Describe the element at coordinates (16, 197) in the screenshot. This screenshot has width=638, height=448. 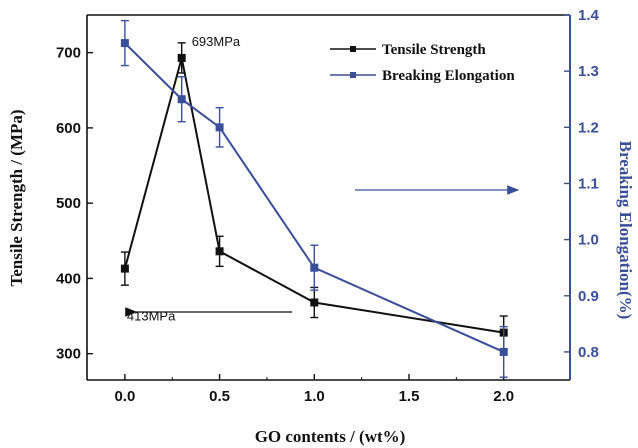
I see `y-left-axis-title: Tensile Strength / (MPa)` at that location.